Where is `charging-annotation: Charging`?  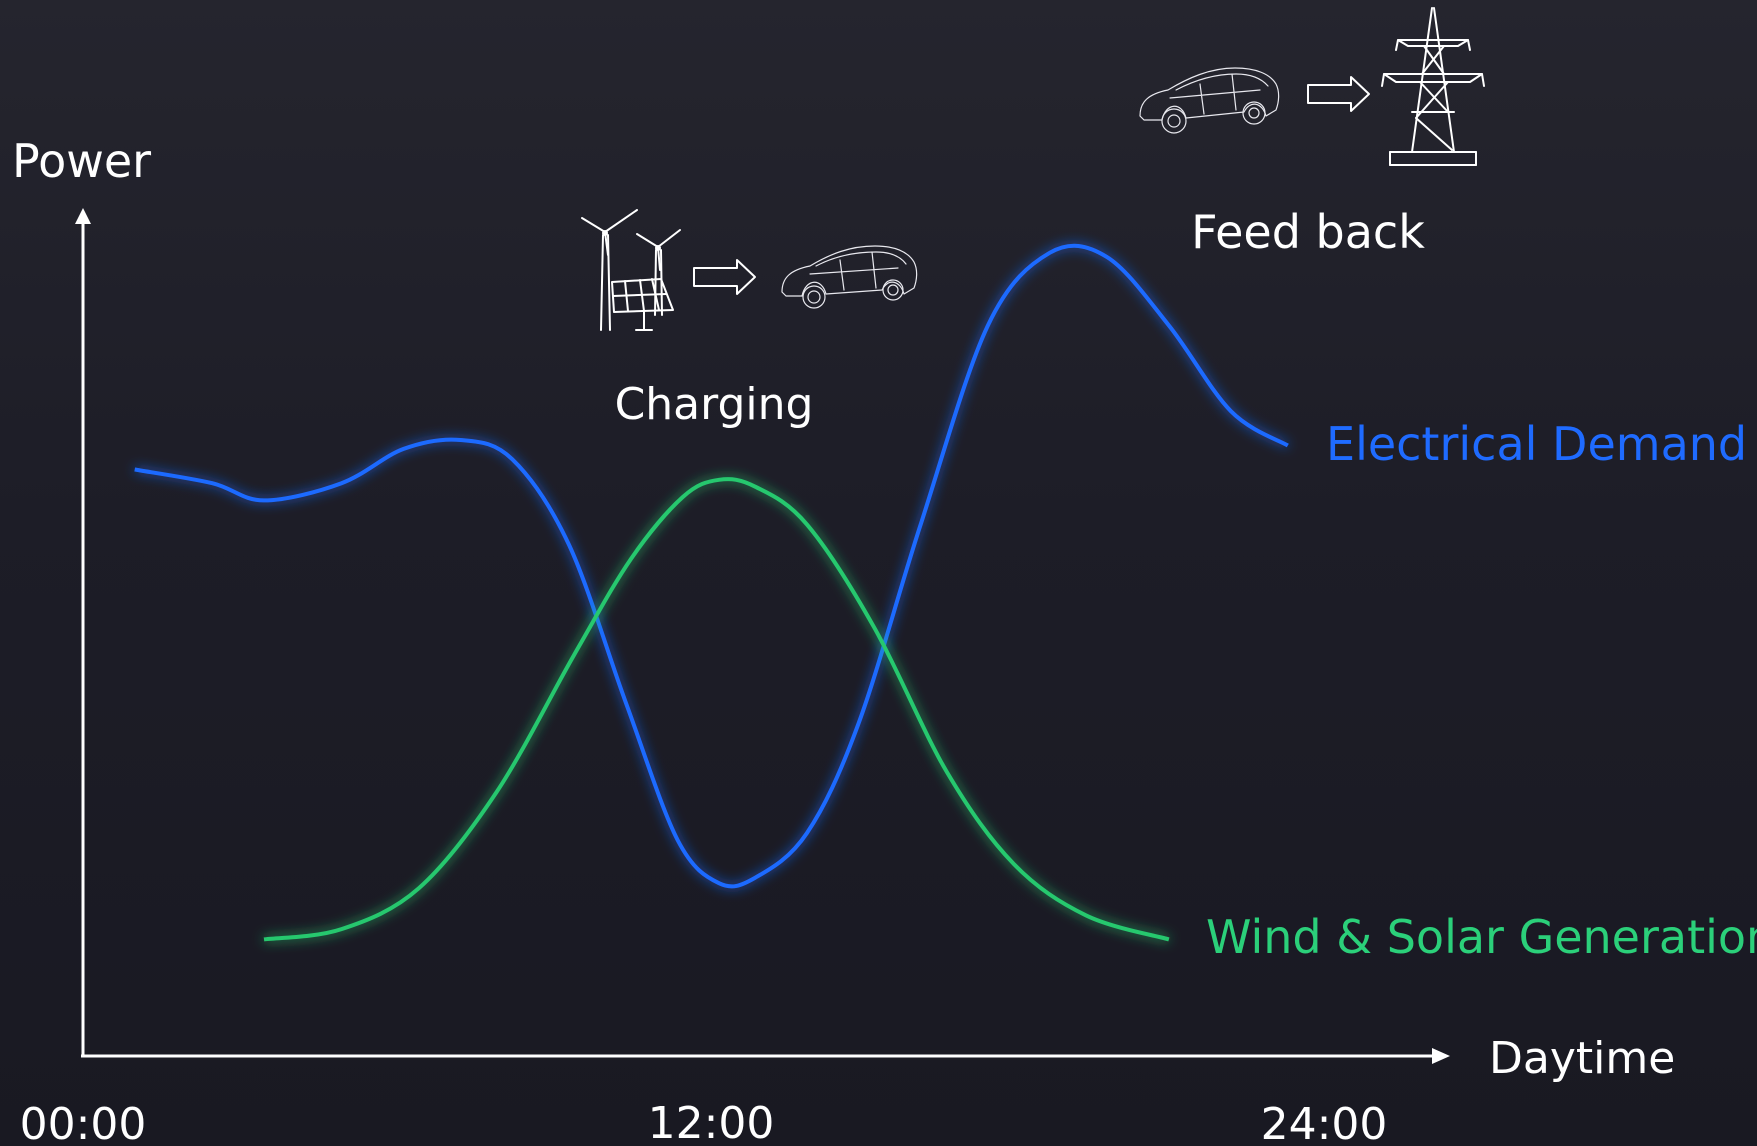
charging-annotation: Charging is located at coordinates (749, 319).